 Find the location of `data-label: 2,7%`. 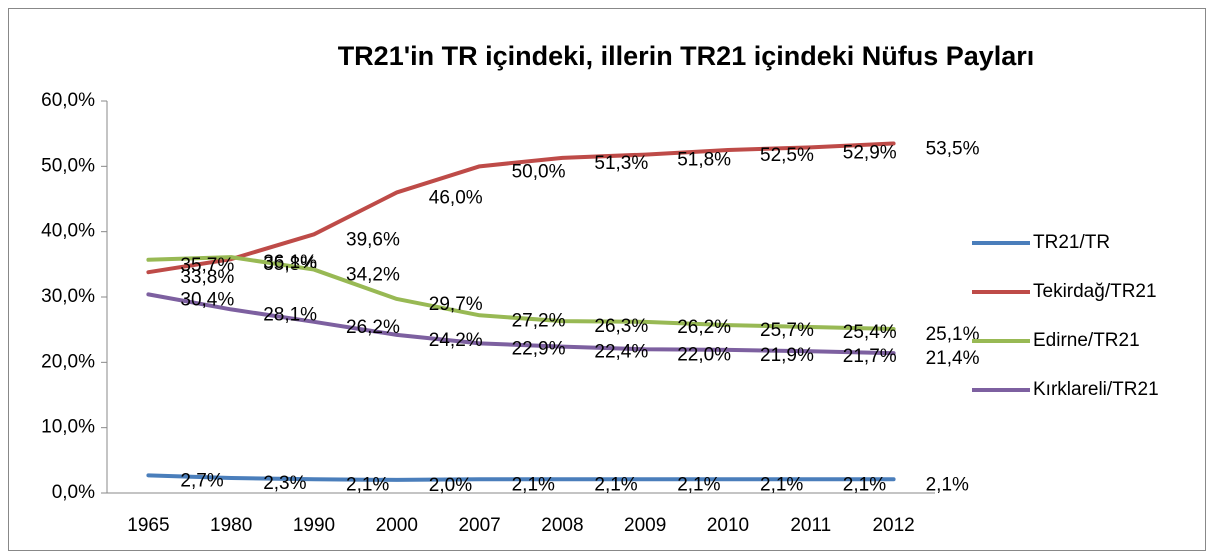

data-label: 2,7% is located at coordinates (201, 480).